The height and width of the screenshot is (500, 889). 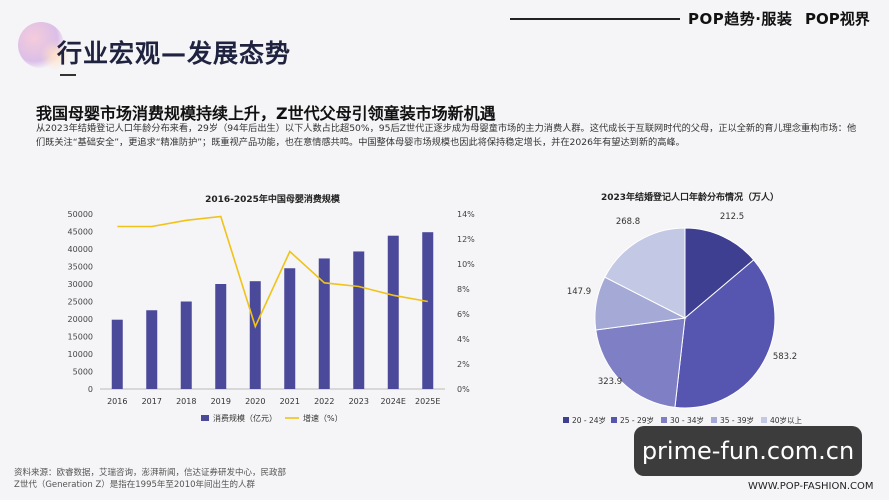 I want to click on bar-2018, so click(x=186, y=345).